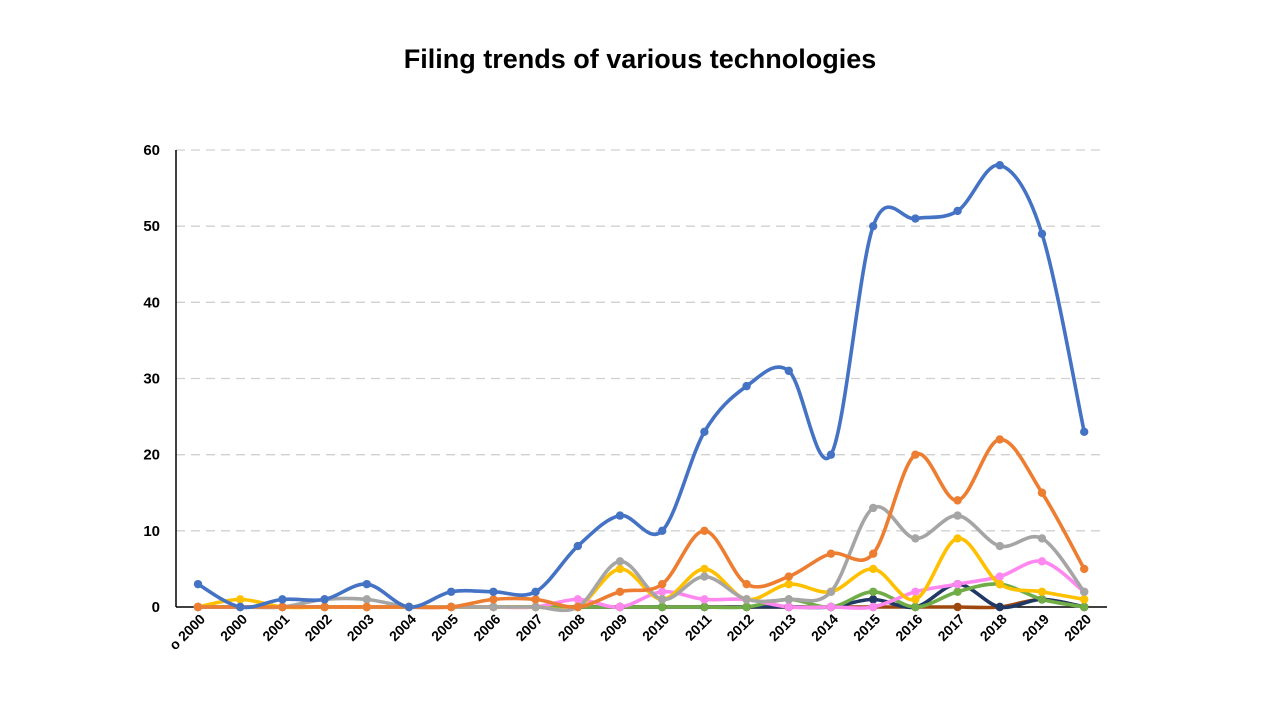  Describe the element at coordinates (640, 59) in the screenshot. I see `chart-title: Filing trends of various technologies` at that location.